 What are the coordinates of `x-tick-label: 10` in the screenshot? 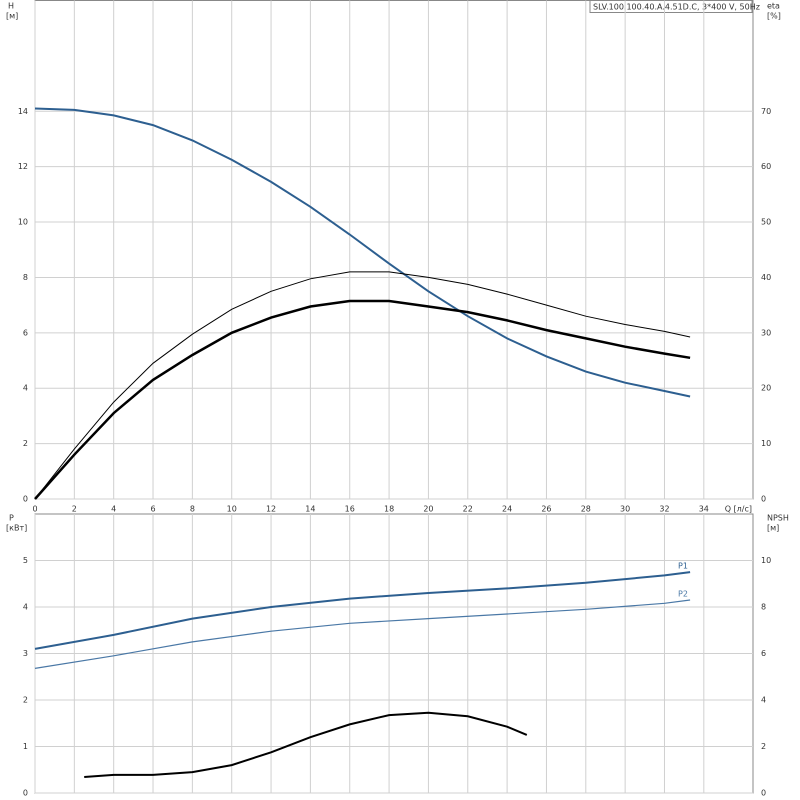 It's located at (232, 509).